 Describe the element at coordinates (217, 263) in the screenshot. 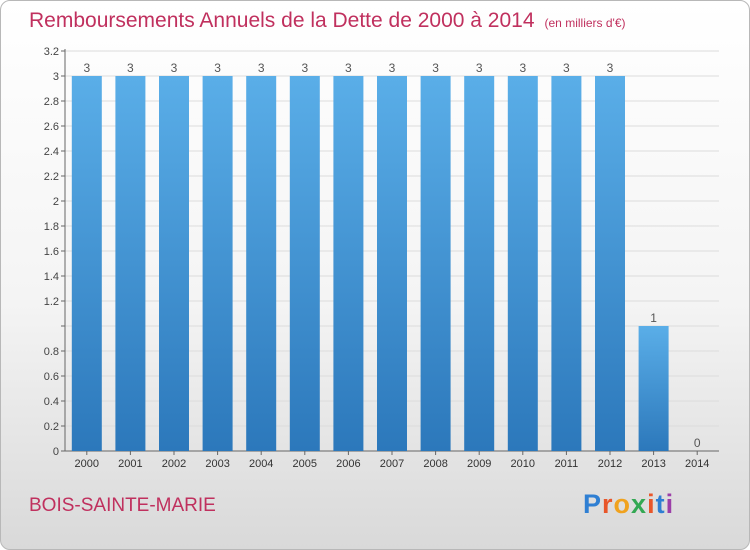

I see `bar-2003` at that location.